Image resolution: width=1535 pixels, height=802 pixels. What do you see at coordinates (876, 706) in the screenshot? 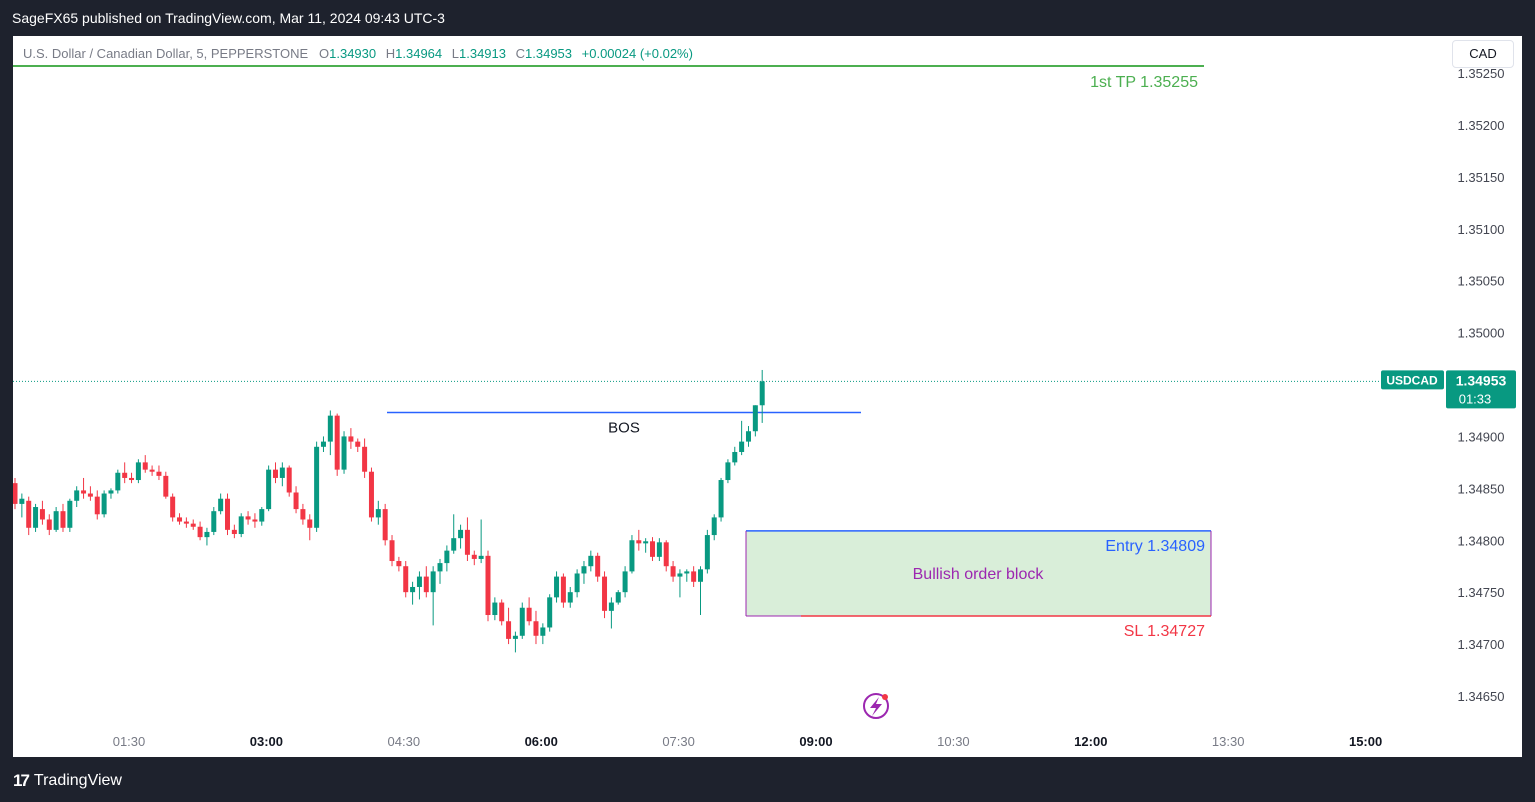
I see `replay-icon` at bounding box center [876, 706].